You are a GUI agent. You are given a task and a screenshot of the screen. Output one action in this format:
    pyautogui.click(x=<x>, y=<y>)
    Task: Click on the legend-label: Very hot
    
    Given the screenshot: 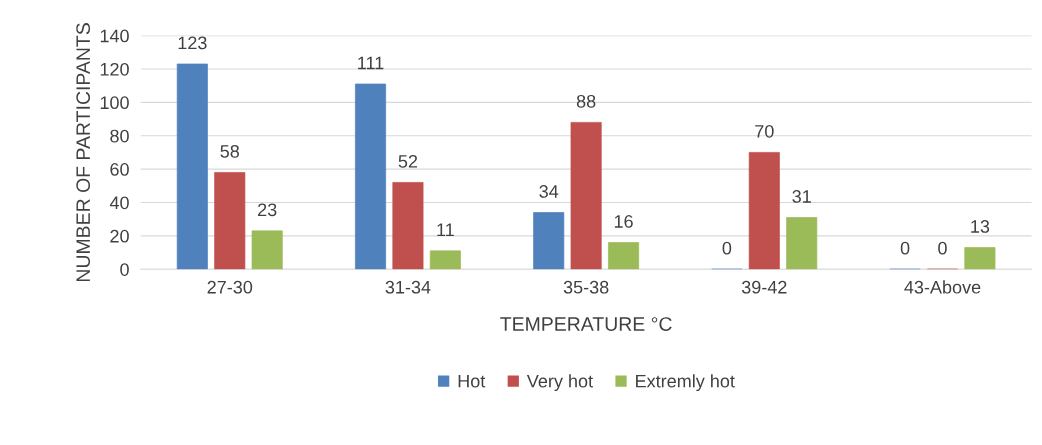 What is the action you would take?
    pyautogui.click(x=559, y=383)
    